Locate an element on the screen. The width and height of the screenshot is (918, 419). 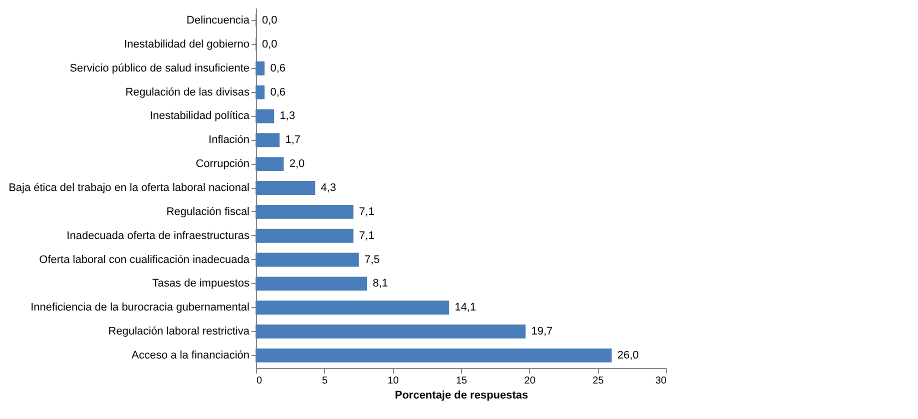
y-tick-label: Delincuencia is located at coordinates (218, 20).